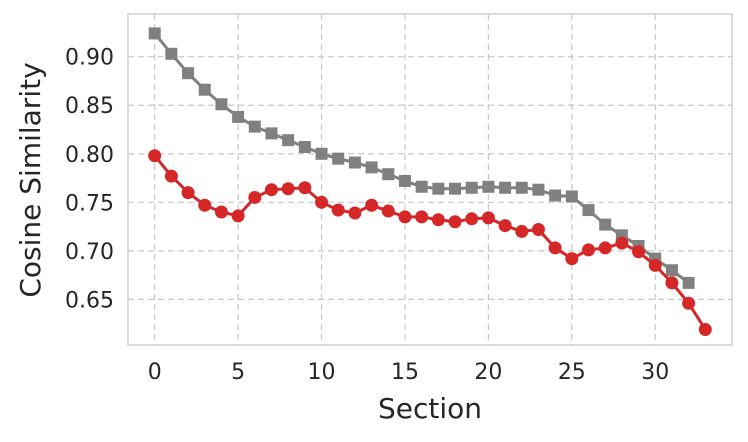 The image size is (748, 442). I want to click on y-tick-label: 0.90, so click(89, 58).